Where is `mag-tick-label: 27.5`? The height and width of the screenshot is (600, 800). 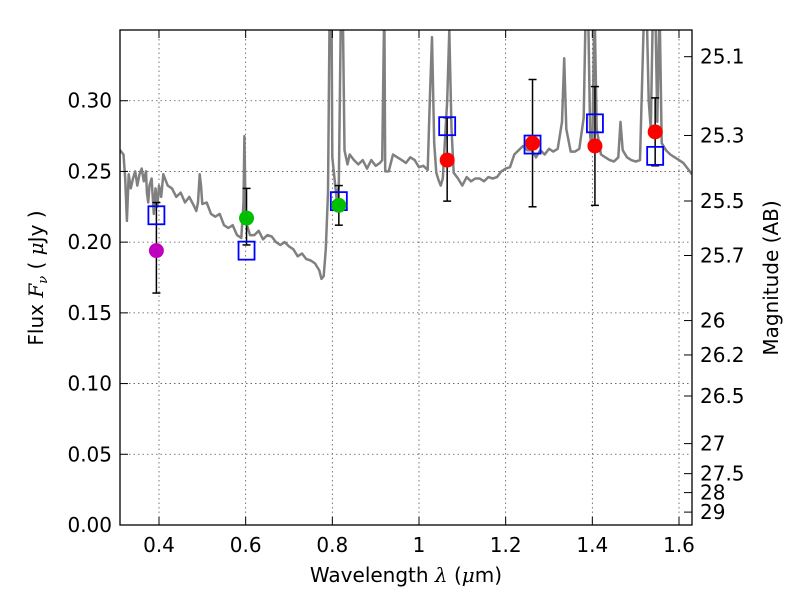 mag-tick-label: 27.5 is located at coordinates (722, 474).